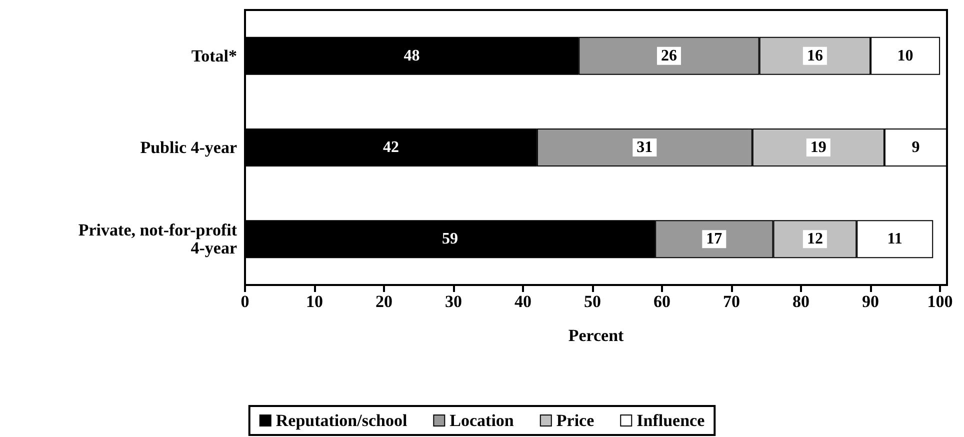 The width and height of the screenshot is (964, 437). Describe the element at coordinates (714, 239) in the screenshot. I see `data-label: 17` at that location.